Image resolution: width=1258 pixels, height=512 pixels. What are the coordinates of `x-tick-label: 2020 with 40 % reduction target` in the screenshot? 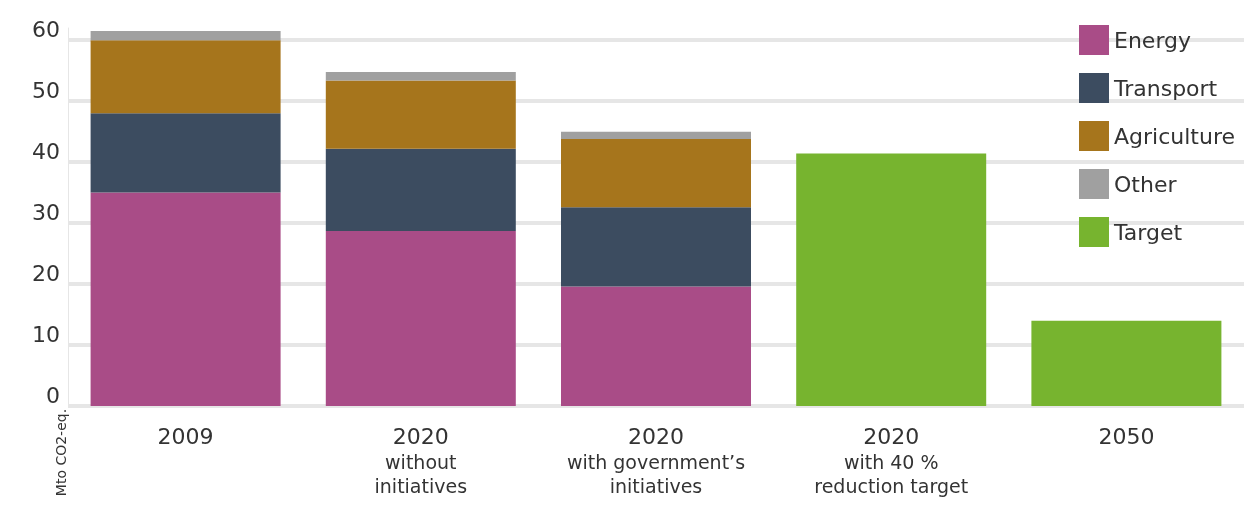 It's located at (891, 460).